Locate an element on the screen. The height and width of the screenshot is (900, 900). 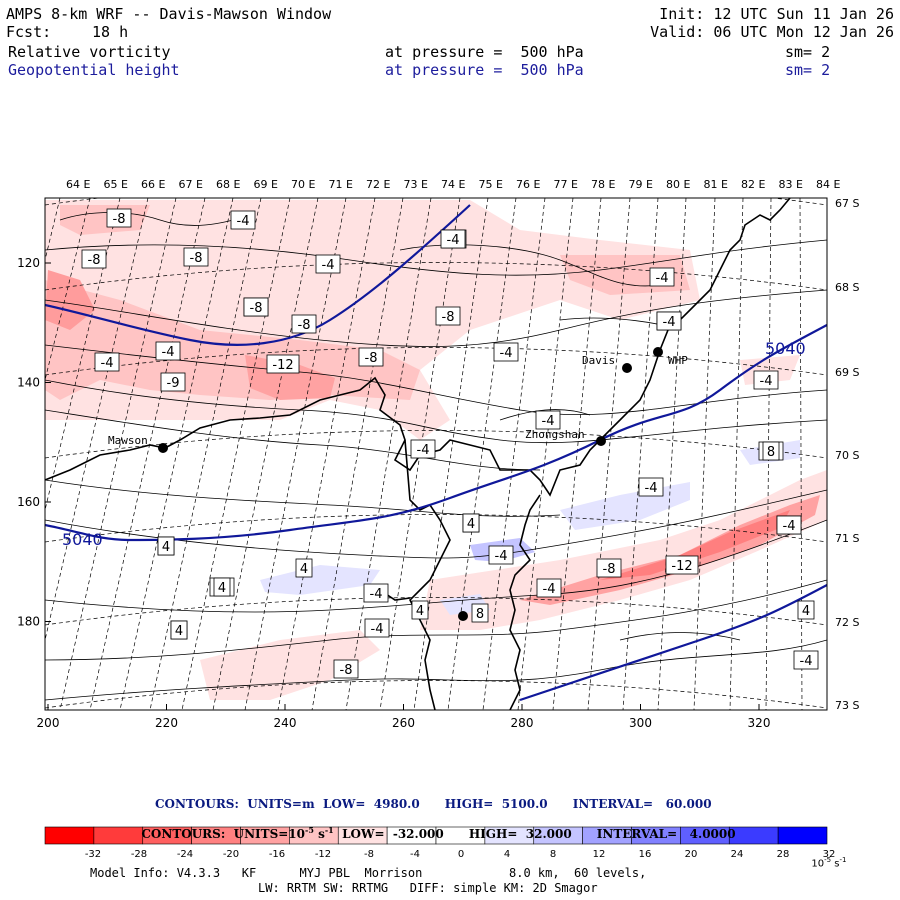
x-tick-label: 260 is located at coordinates (403, 723).